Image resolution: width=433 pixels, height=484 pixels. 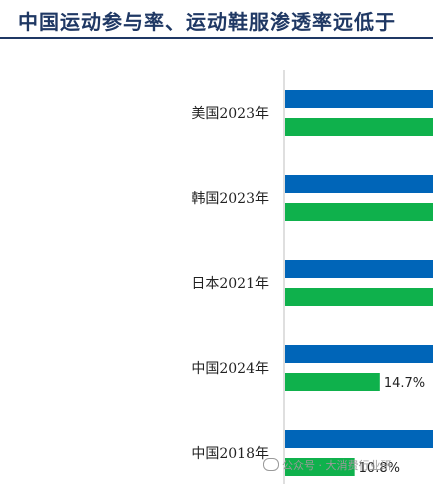 What do you see at coordinates (230, 284) in the screenshot?
I see `category-label: 日本2021年` at bounding box center [230, 284].